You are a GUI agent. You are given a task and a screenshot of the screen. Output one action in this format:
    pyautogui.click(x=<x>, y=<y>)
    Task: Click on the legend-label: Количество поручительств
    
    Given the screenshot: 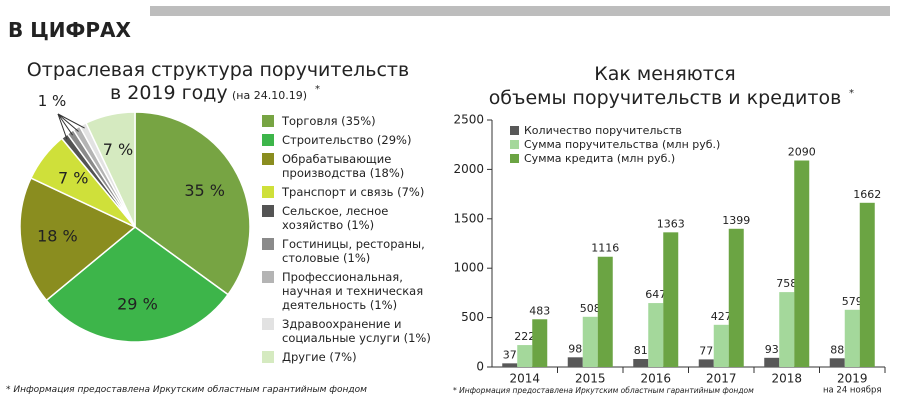 What is the action you would take?
    pyautogui.click(x=603, y=130)
    